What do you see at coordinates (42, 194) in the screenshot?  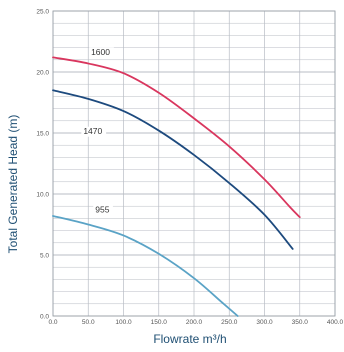 I see `y-tick-label: 10.0` at bounding box center [42, 194].